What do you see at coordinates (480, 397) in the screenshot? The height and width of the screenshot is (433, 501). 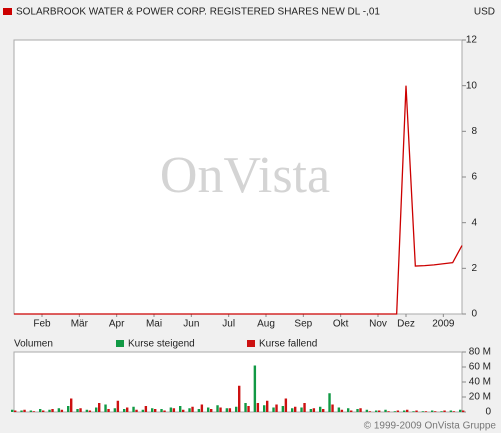 I see `y-tick-label: 20 M` at bounding box center [480, 397].